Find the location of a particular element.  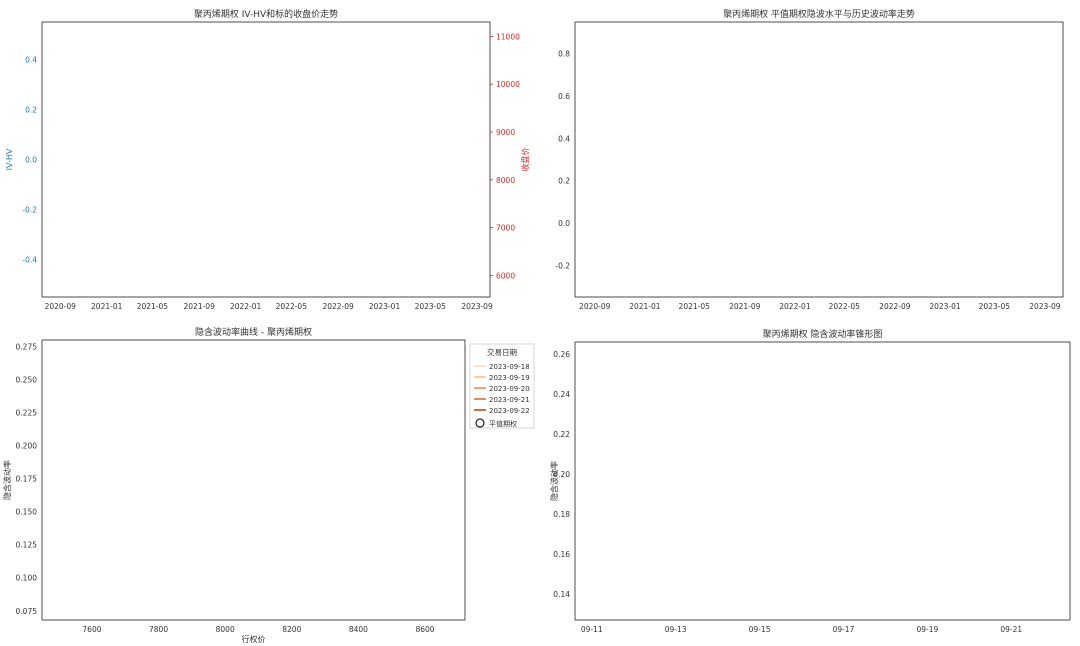

y-tick-label: -0.4 is located at coordinates (29, 260).